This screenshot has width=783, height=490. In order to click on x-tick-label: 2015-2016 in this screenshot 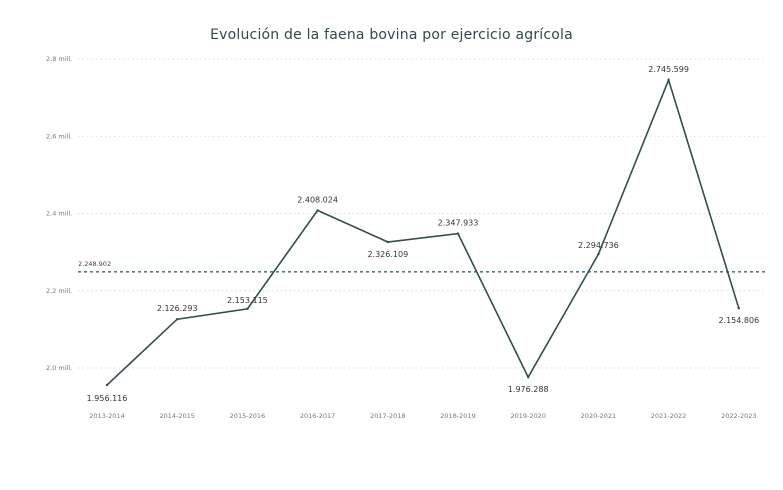, I will do `click(247, 416)`.